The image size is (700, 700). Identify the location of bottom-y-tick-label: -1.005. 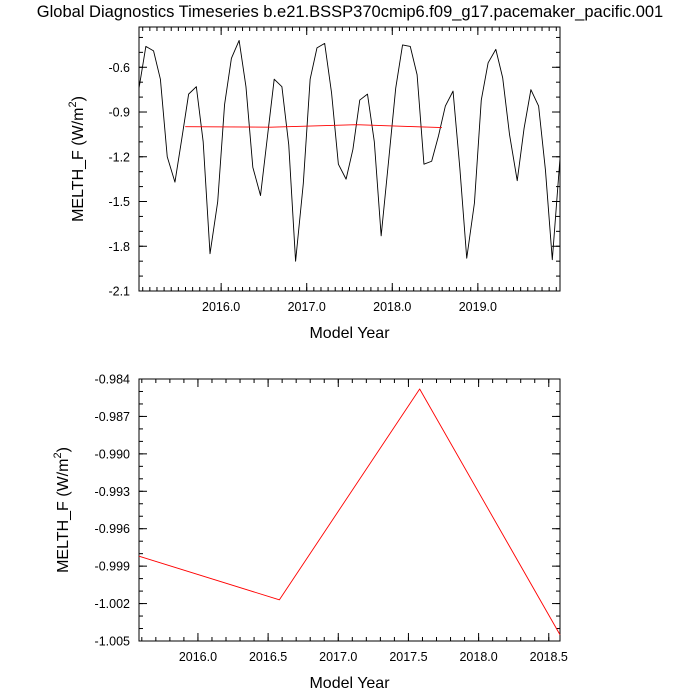
(112, 642).